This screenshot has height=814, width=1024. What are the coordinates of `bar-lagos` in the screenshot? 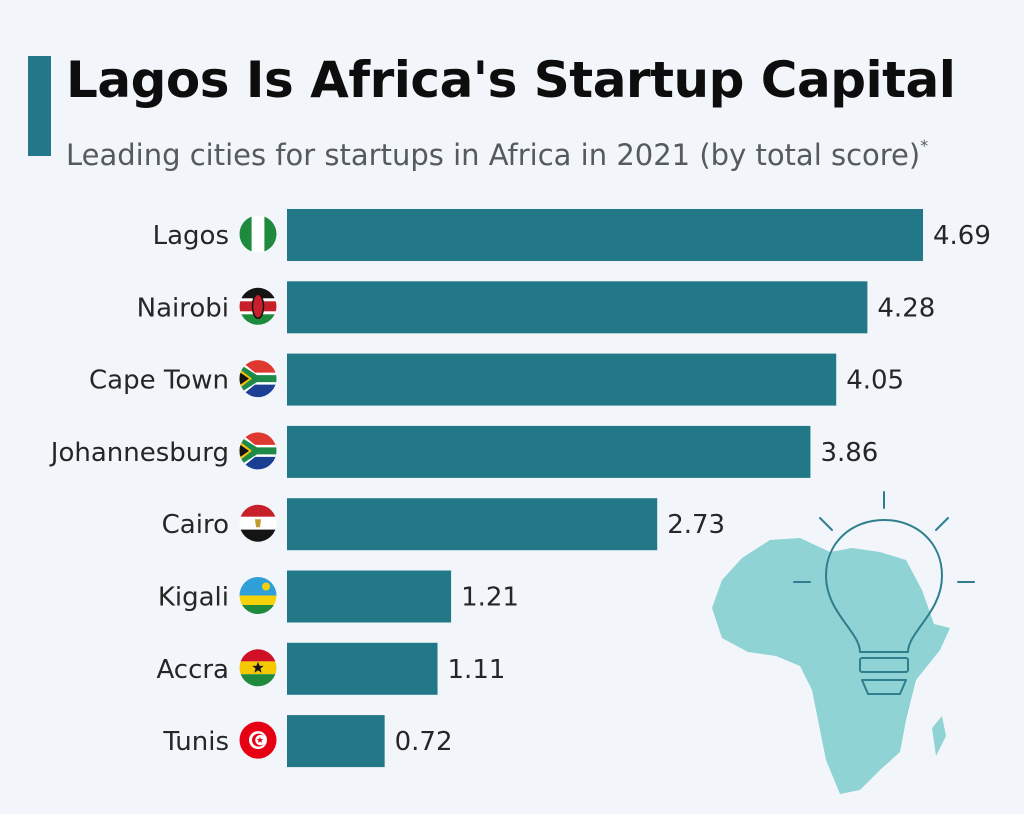 It's located at (605, 235).